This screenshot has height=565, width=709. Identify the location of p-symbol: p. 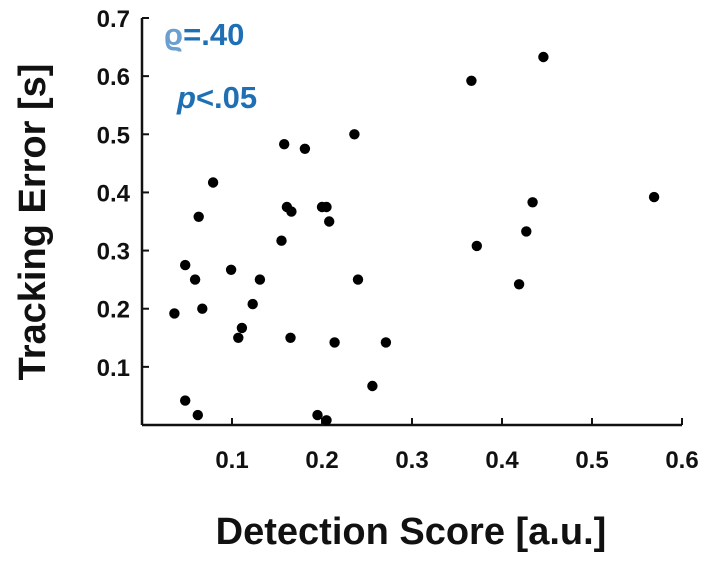
(186, 97).